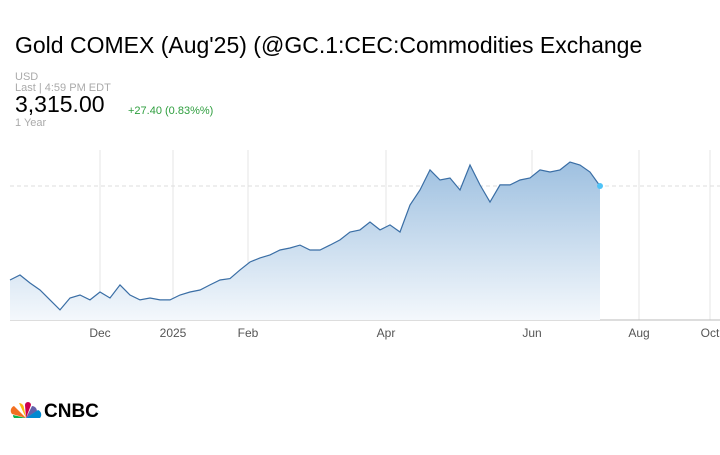 The image size is (720, 455). Describe the element at coordinates (531, 333) in the screenshot. I see `x-tick-label: Jun` at that location.